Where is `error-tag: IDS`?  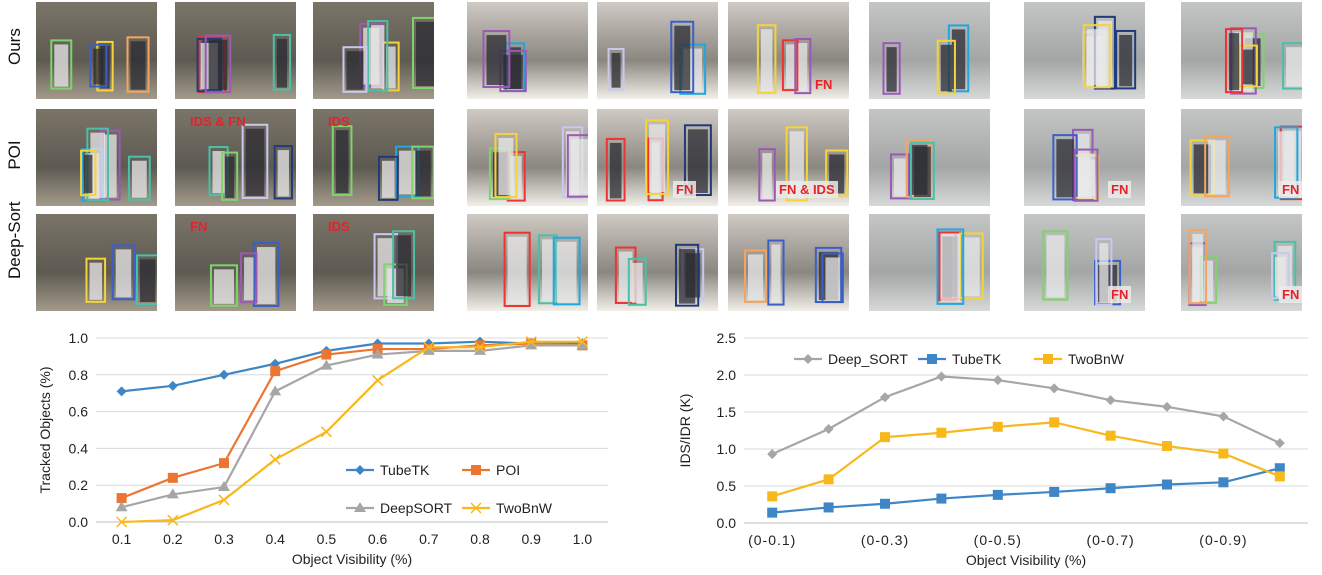
error-tag: IDS is located at coordinates (339, 121).